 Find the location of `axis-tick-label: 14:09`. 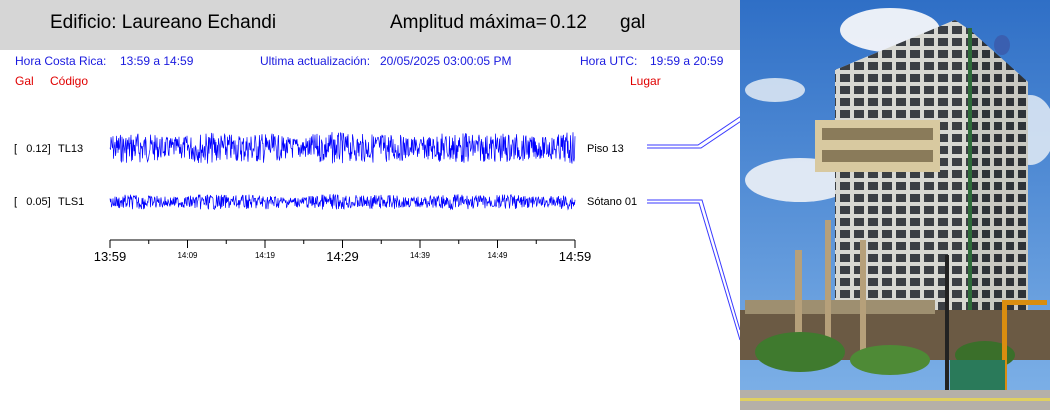

axis-tick-label: 14:09 is located at coordinates (187, 255).